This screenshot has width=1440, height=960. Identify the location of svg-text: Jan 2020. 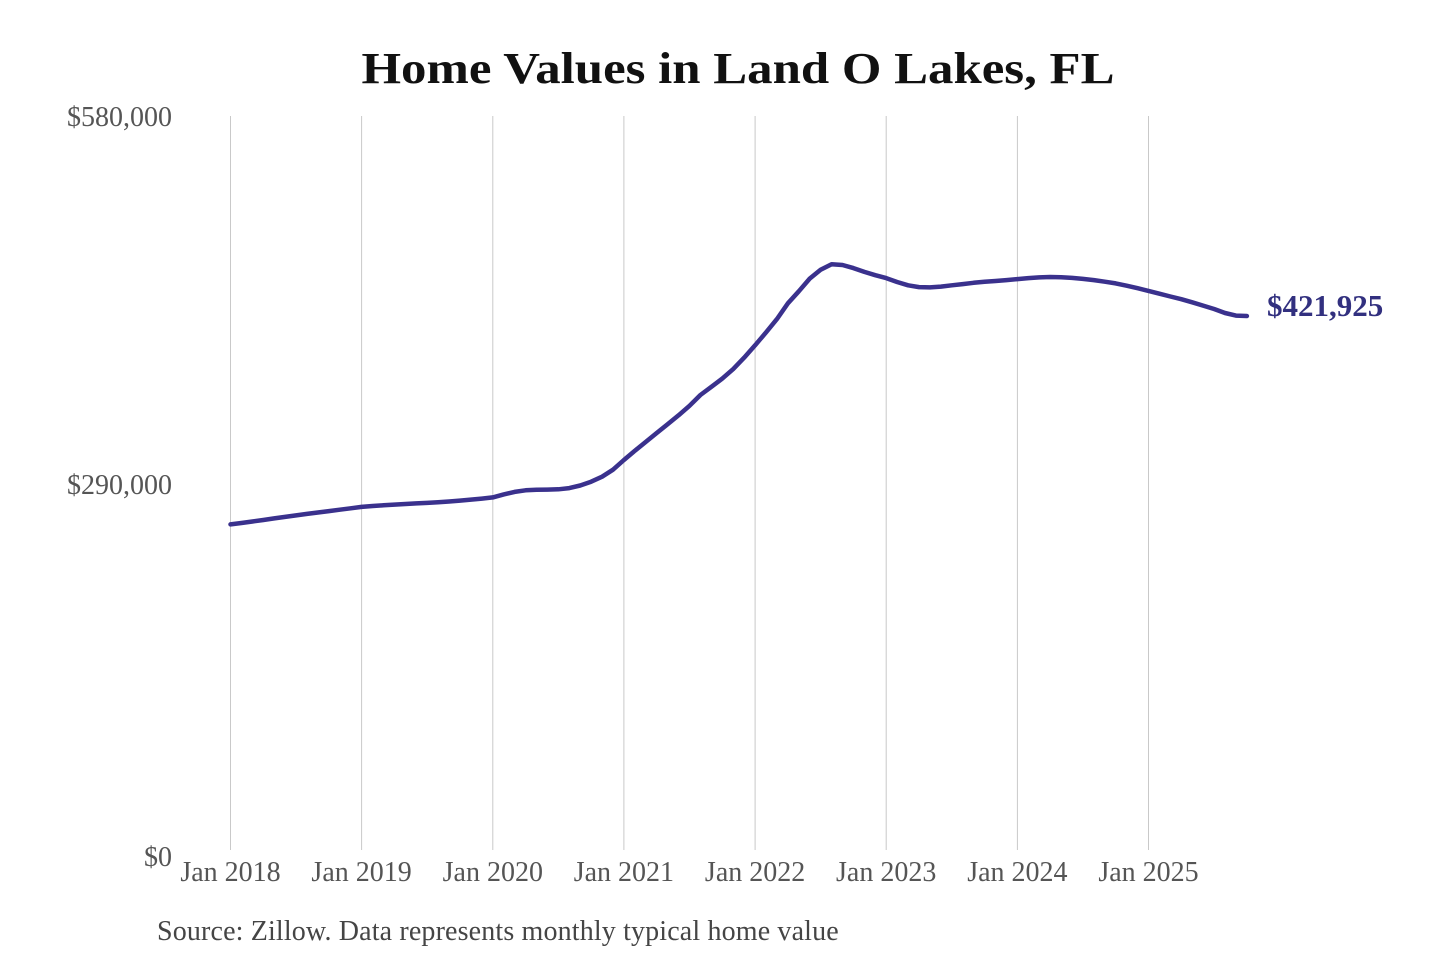
(493, 872).